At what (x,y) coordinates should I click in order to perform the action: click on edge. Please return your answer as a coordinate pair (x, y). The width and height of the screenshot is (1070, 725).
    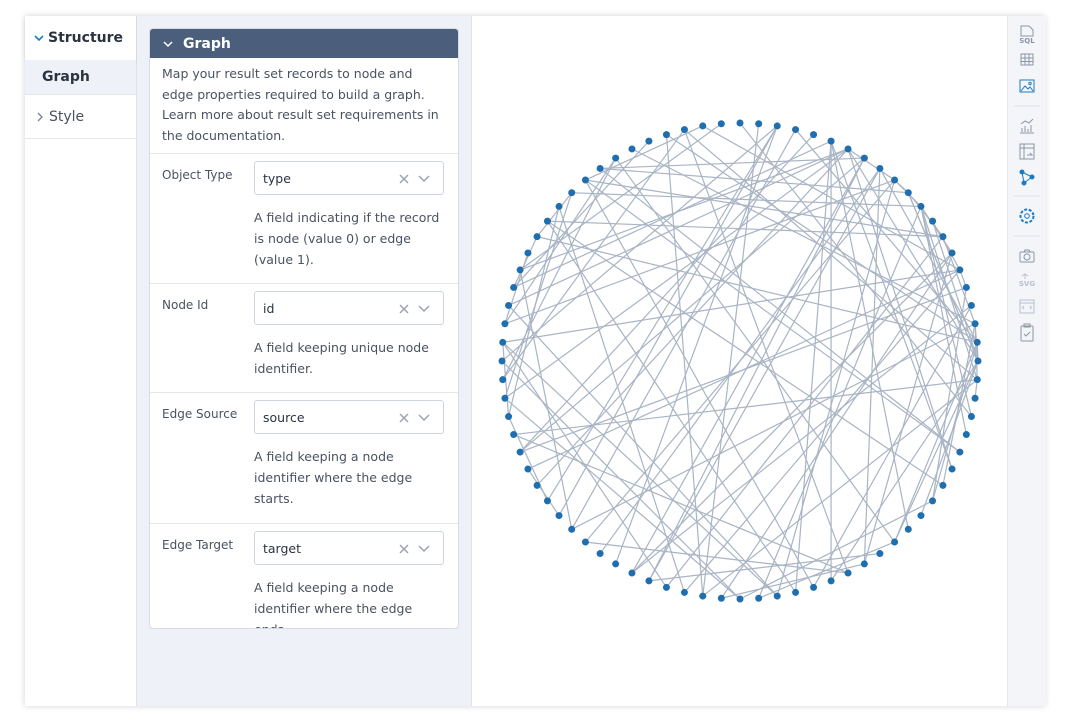
    Looking at the image, I should click on (699, 252).